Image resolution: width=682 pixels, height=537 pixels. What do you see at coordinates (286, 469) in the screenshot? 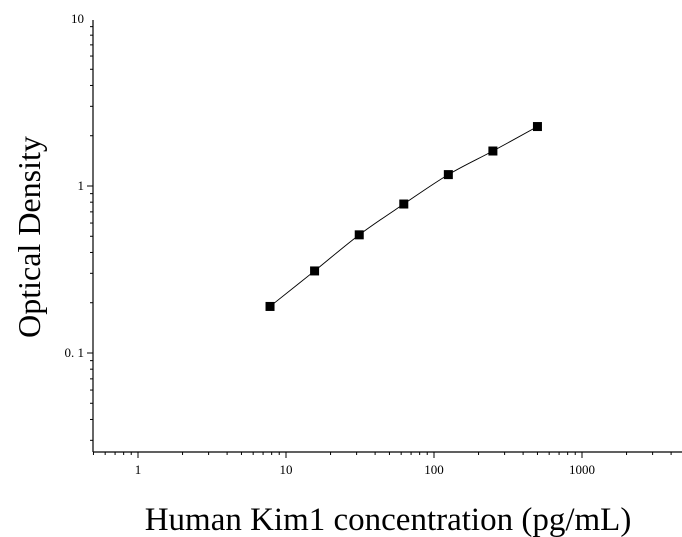
I see `x-tick-label: 10` at bounding box center [286, 469].